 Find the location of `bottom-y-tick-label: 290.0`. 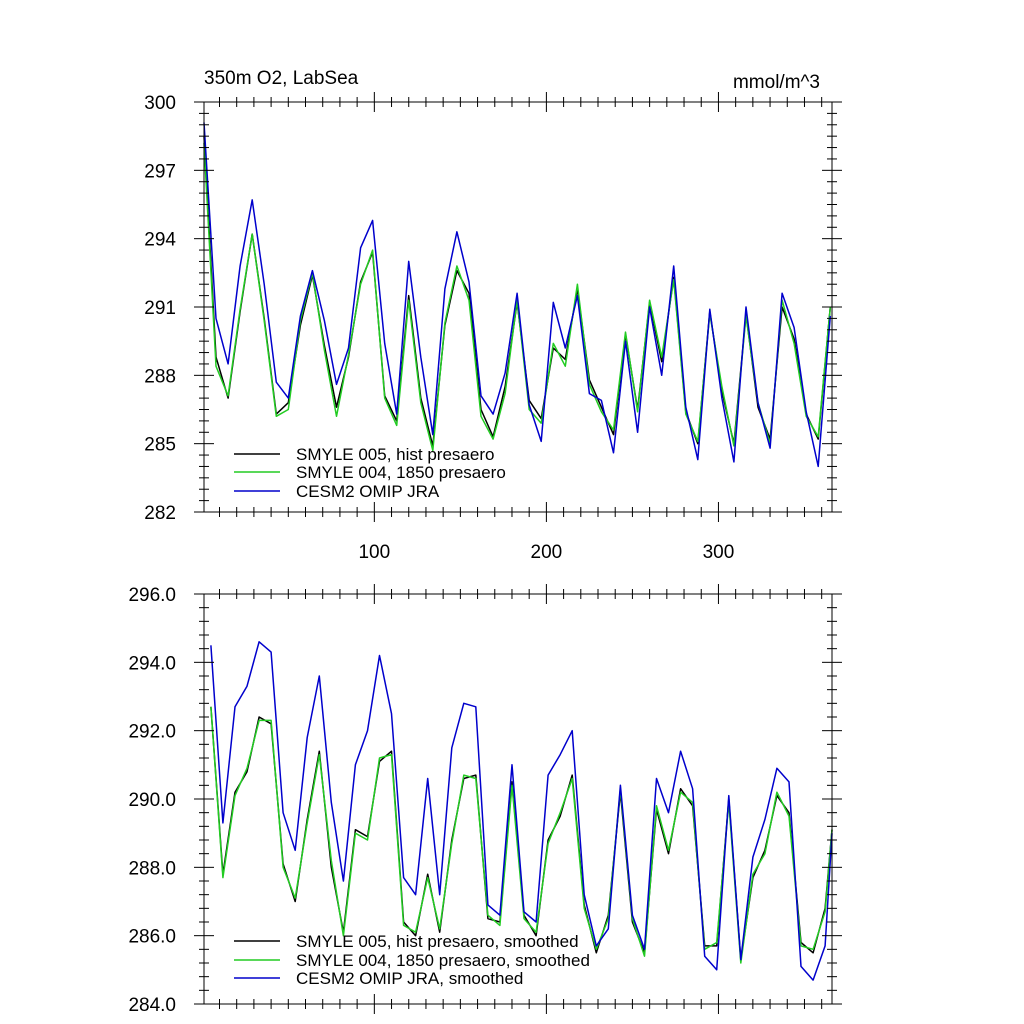

bottom-y-tick-label: 290.0 is located at coordinates (152, 800).